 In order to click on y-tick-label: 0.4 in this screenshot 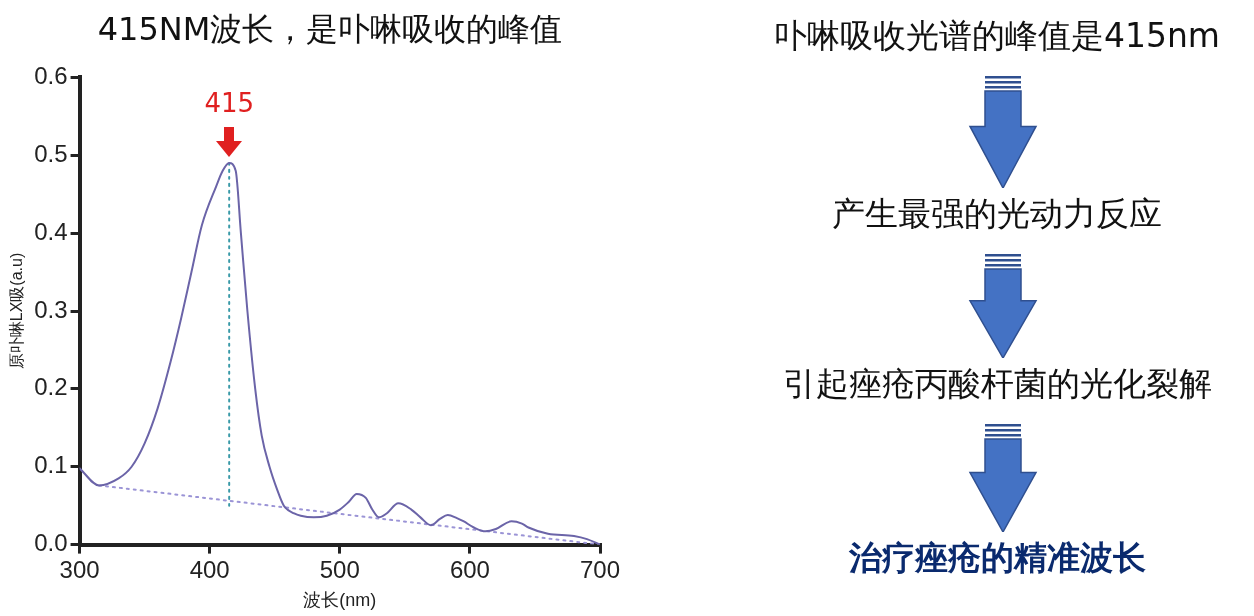, I will do `click(51, 231)`.